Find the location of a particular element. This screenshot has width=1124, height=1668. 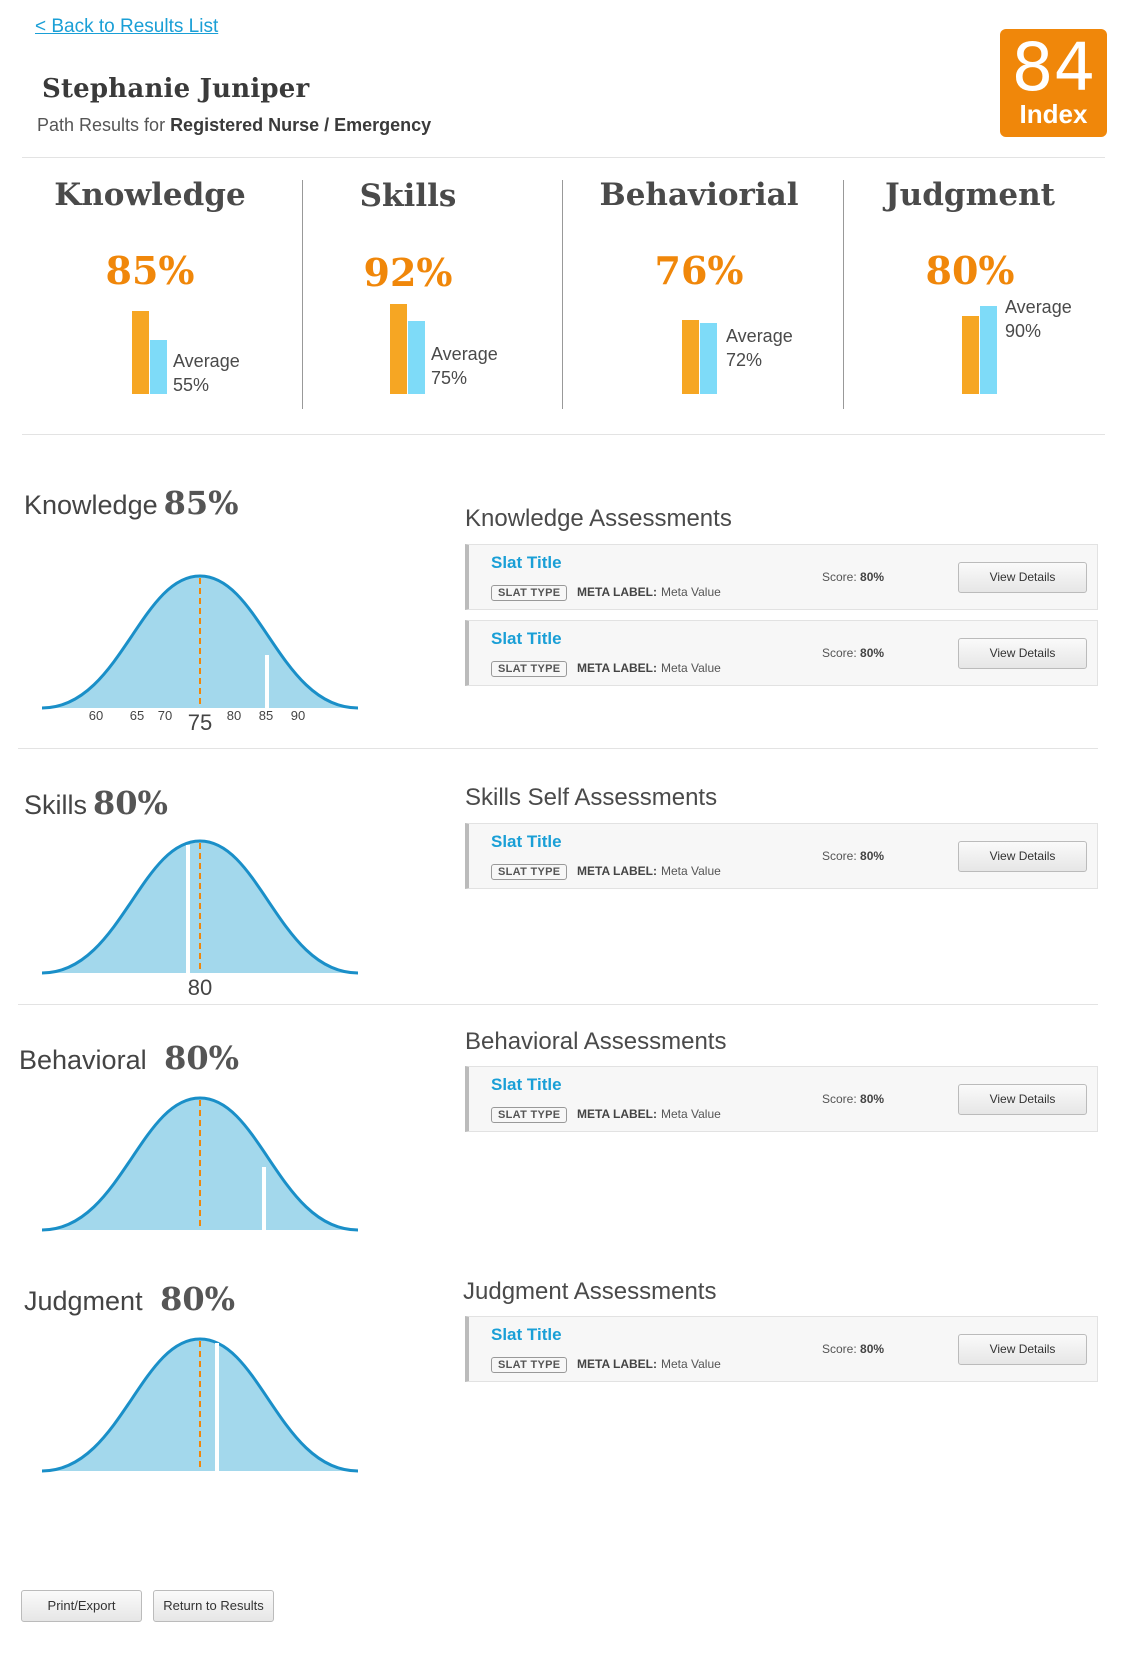

summary-title-behaviorial: Behaviorial is located at coordinates (699, 195).